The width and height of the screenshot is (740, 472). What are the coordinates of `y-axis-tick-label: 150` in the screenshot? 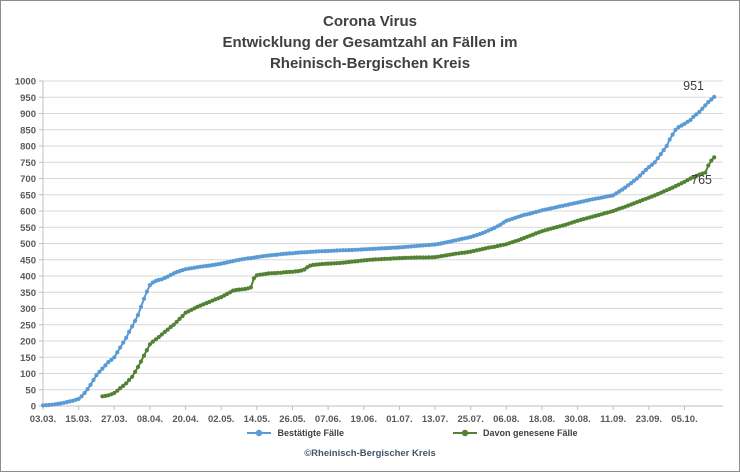 It's located at (28, 358).